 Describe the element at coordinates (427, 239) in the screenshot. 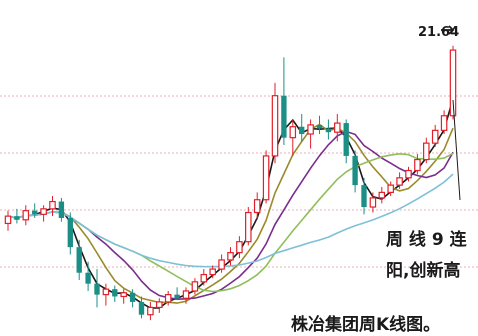

I see `annotation-line-1: 周 线 9 连` at that location.